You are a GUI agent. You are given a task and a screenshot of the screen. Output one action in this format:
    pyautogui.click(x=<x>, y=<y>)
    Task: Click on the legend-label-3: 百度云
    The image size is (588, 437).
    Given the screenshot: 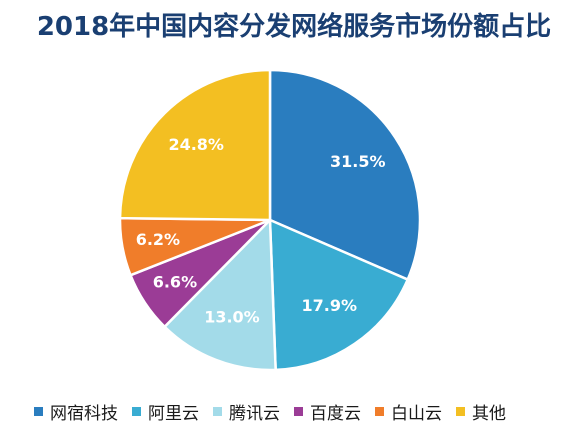 What is the action you would take?
    pyautogui.click(x=335, y=413)
    